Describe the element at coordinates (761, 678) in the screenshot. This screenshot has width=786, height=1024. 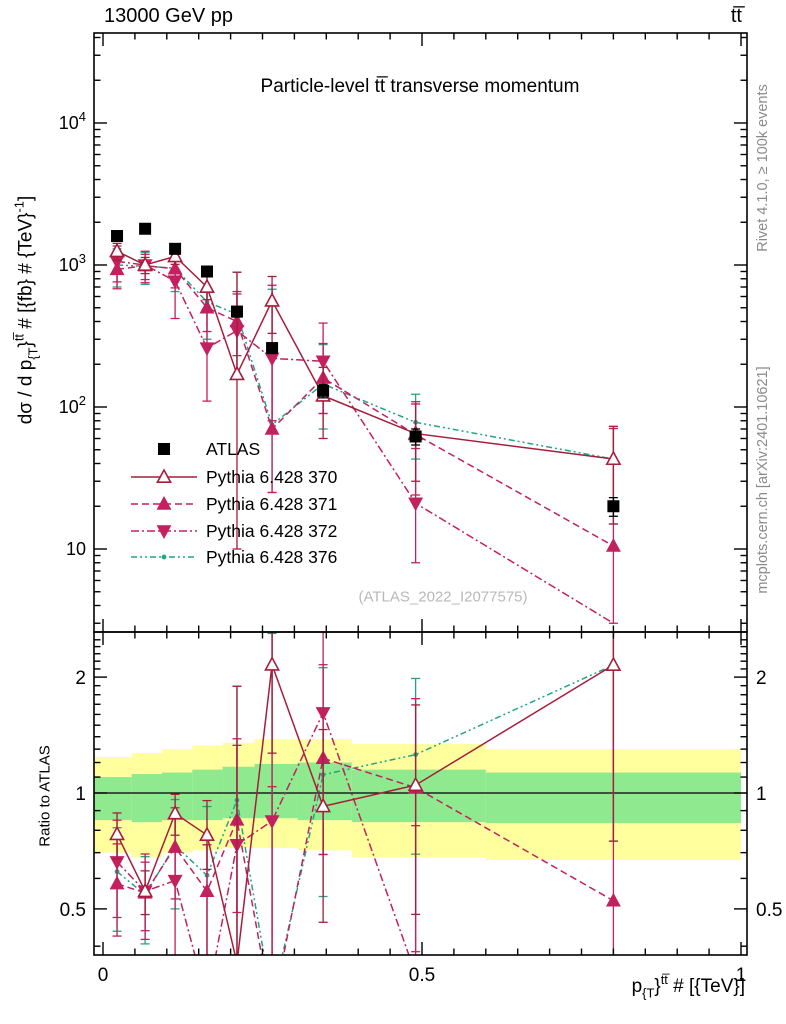
I see `ratio-tick-label-right: 2` at that location.